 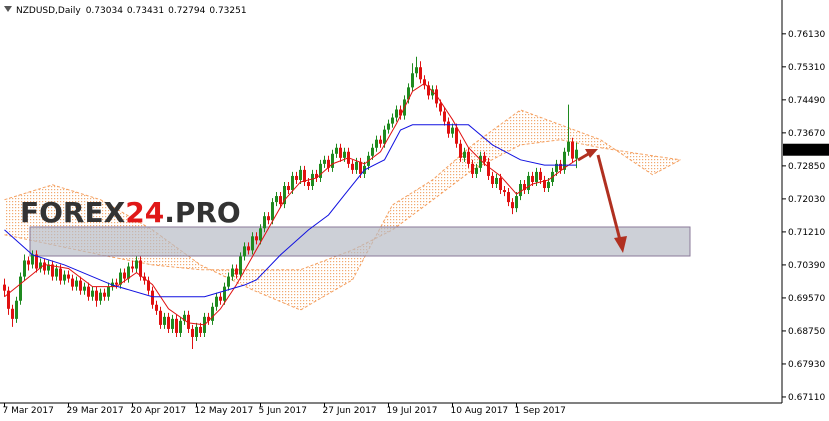 I want to click on header-low: 0.72794, so click(x=186, y=11).